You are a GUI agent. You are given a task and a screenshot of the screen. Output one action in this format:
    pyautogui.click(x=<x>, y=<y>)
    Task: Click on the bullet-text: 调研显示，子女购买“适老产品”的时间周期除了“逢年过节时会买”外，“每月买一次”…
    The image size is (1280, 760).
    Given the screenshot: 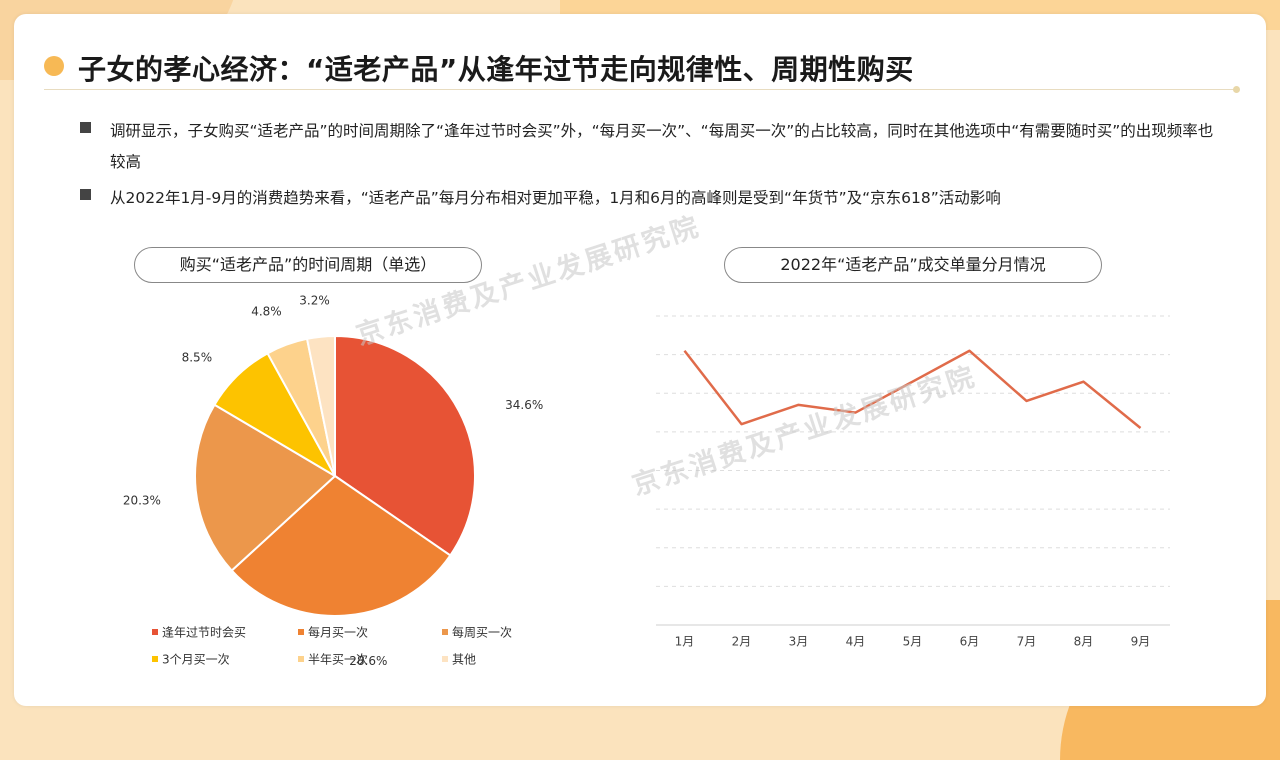 What is the action you would take?
    pyautogui.click(x=665, y=147)
    